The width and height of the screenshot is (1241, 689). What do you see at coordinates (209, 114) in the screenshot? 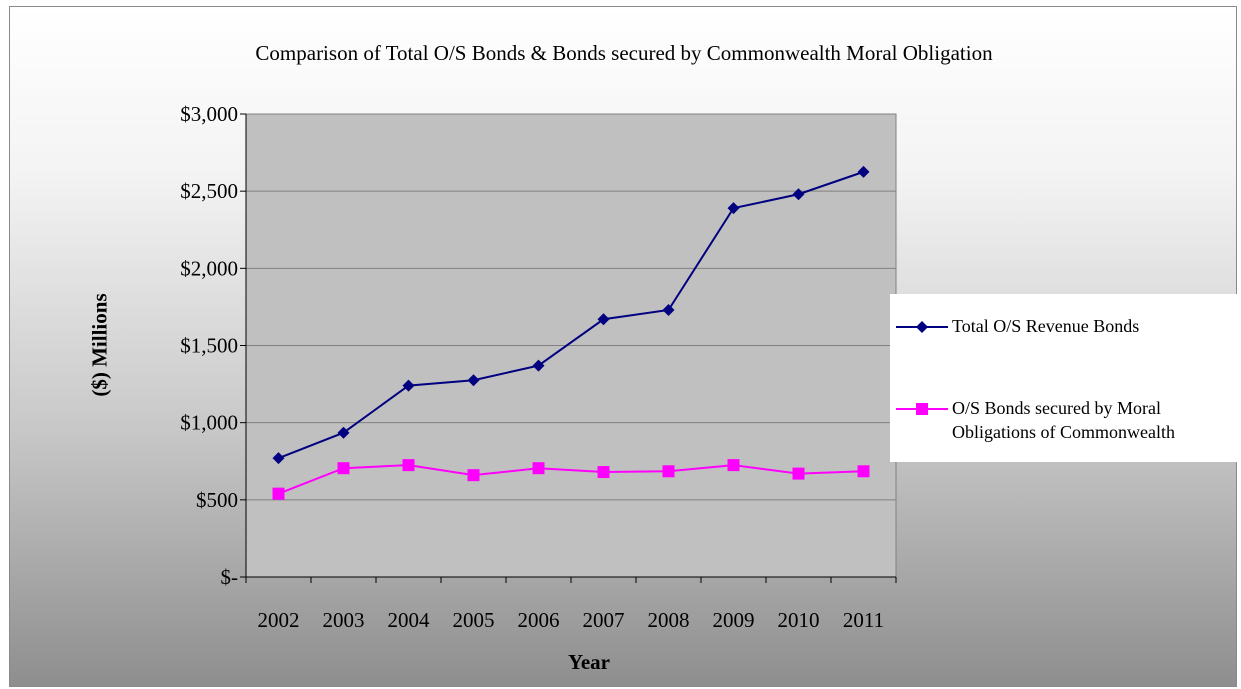
I see `y-tick-label: $3,000` at bounding box center [209, 114].